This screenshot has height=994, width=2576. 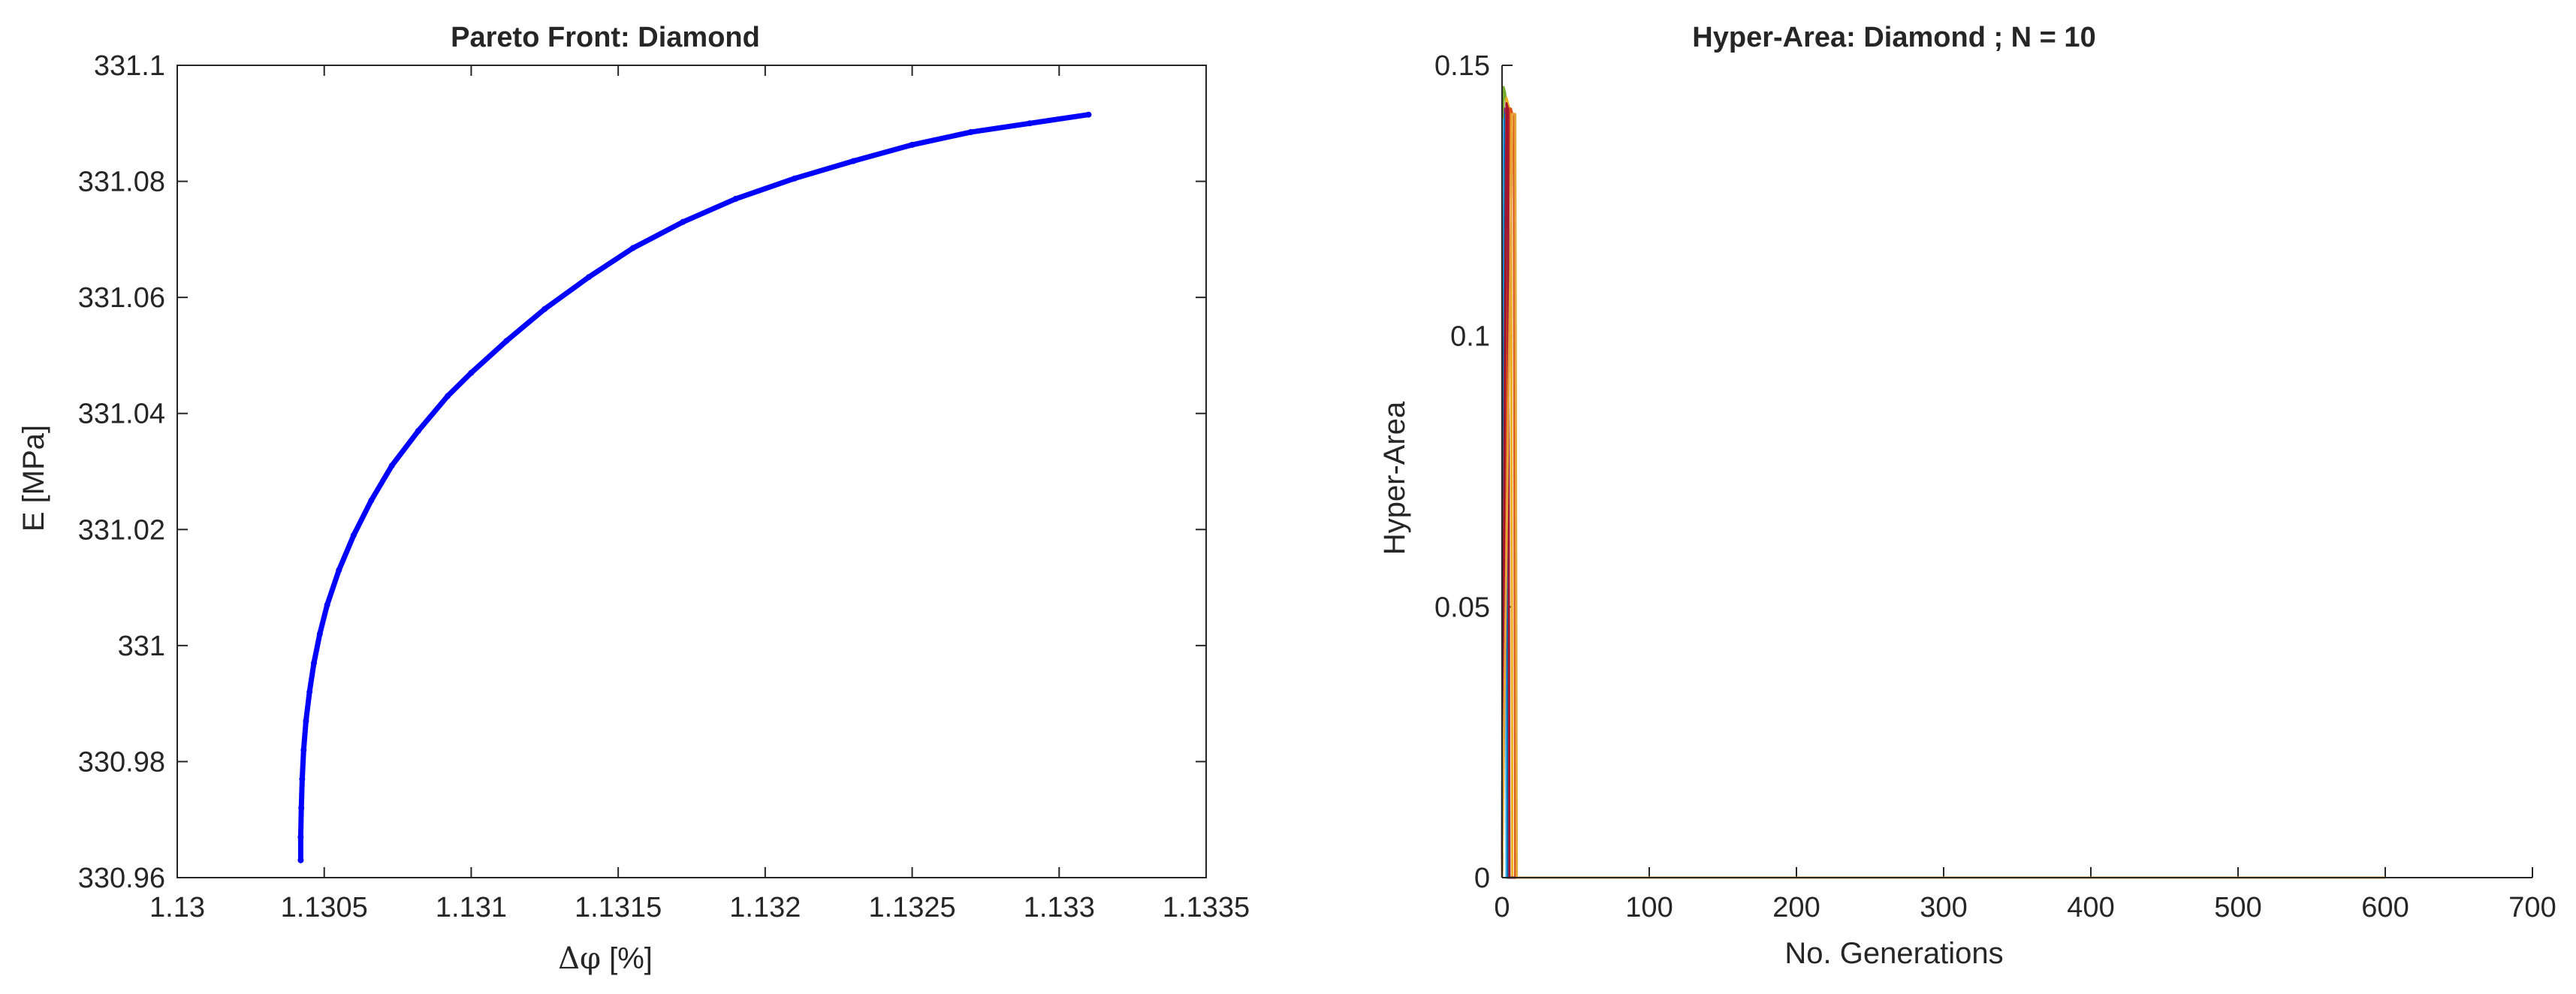 I want to click on y-axis-label: E [MPa], so click(x=33, y=478).